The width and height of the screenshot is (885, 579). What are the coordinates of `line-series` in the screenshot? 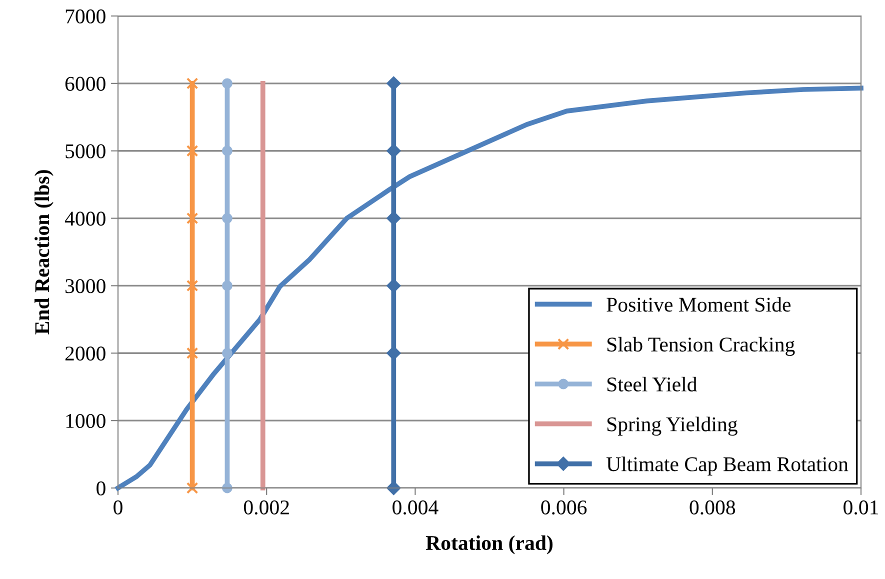 It's located at (263, 285).